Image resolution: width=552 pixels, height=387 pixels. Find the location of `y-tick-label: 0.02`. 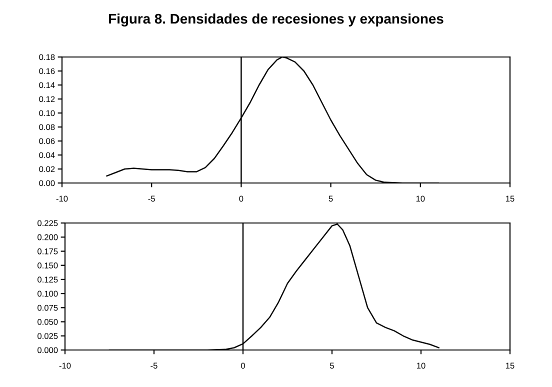

y-tick-label: 0.02 is located at coordinates (47, 169).